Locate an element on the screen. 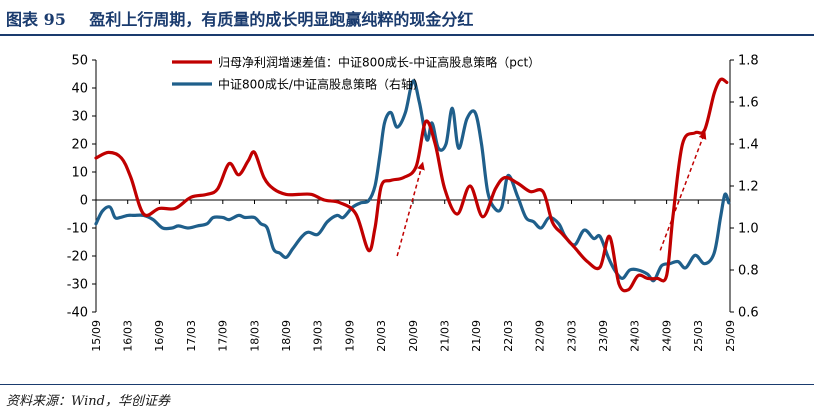 The image size is (814, 414). x-tick-label: 18/03 is located at coordinates (254, 336).